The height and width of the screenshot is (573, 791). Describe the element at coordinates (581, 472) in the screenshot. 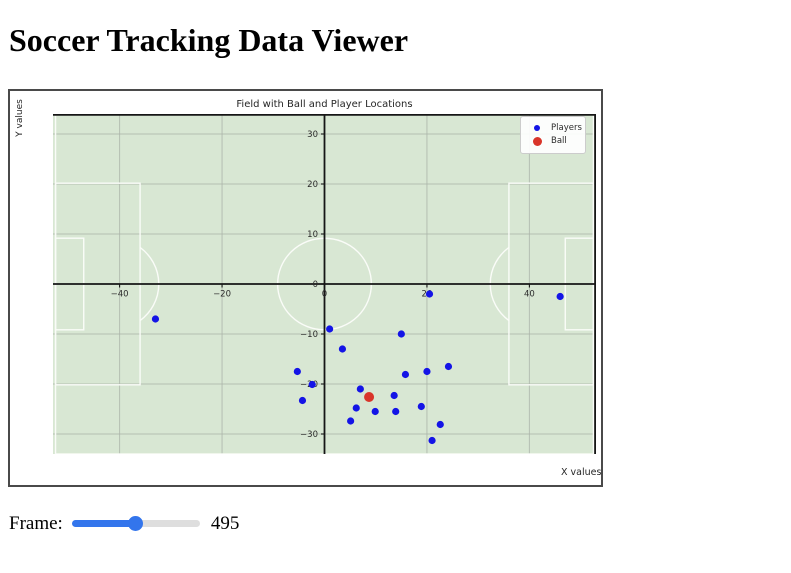

I see `x-axis-label: X values` at that location.